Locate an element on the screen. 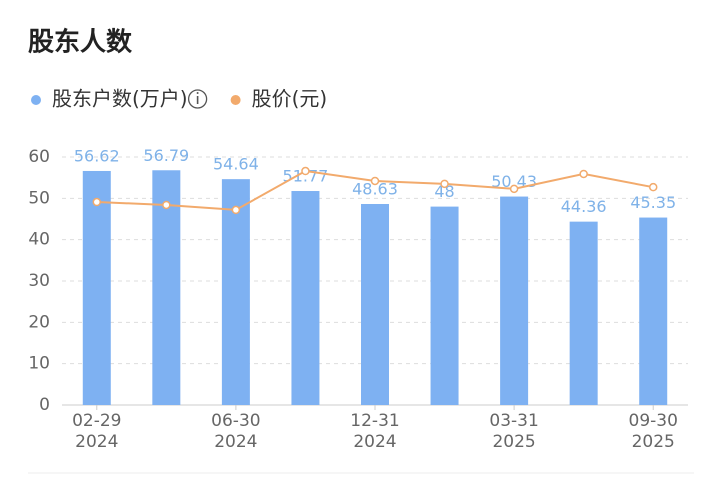 The height and width of the screenshot is (478, 720). y-tick-label: 30 is located at coordinates (39, 281).